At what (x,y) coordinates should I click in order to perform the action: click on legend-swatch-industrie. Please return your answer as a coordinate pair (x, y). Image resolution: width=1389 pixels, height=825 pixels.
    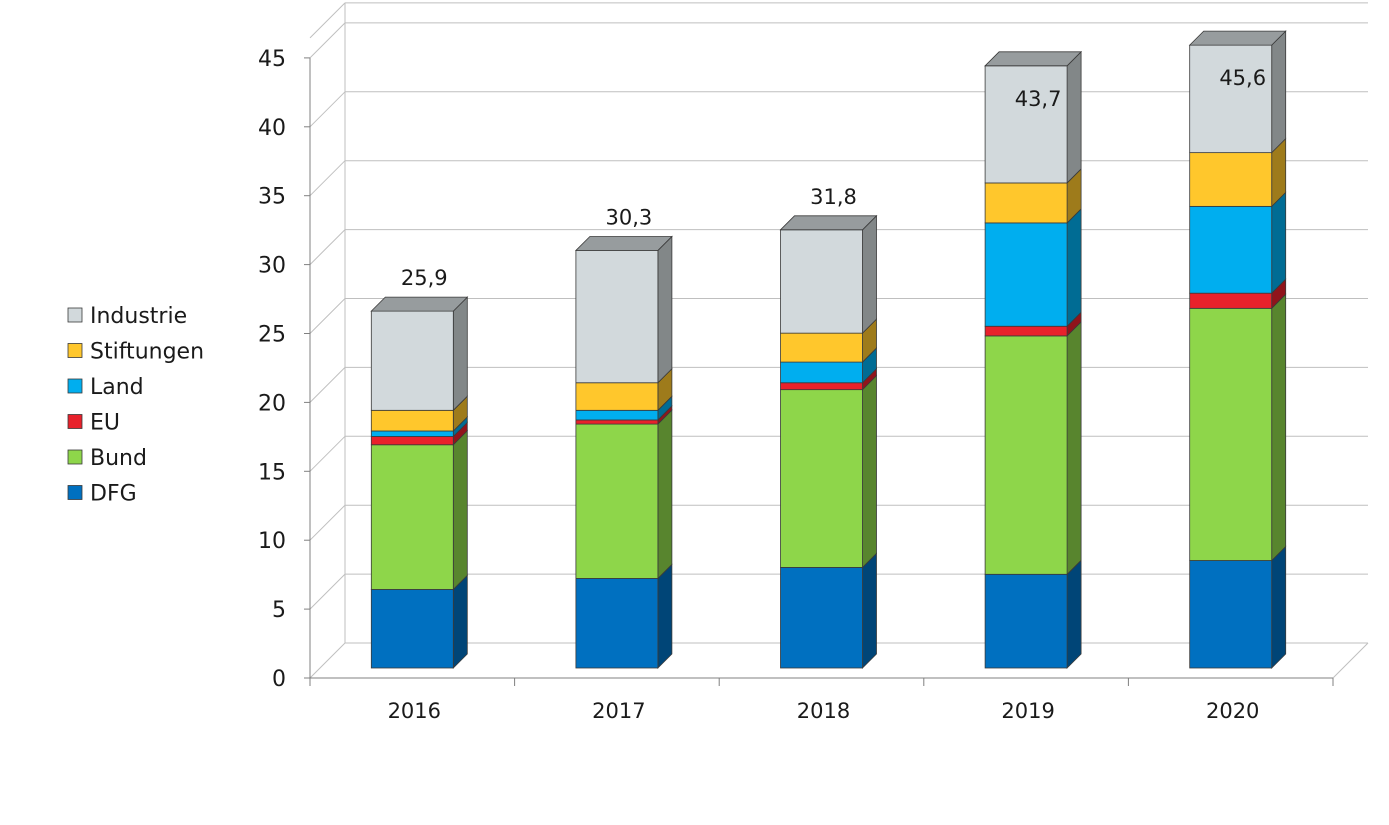
    Looking at the image, I should click on (75, 315).